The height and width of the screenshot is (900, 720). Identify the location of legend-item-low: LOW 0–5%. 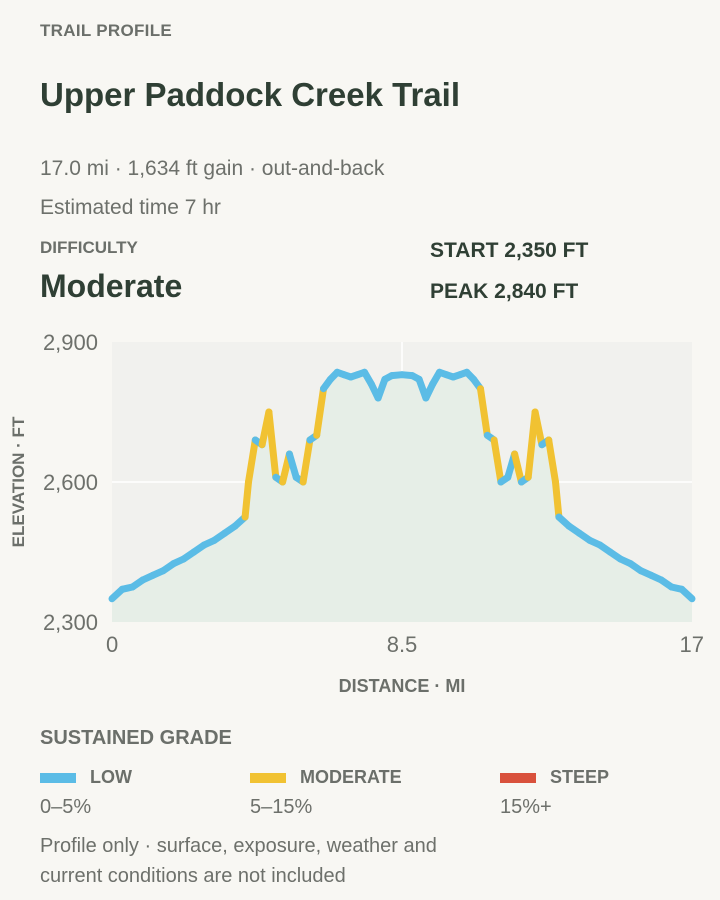
(86, 792).